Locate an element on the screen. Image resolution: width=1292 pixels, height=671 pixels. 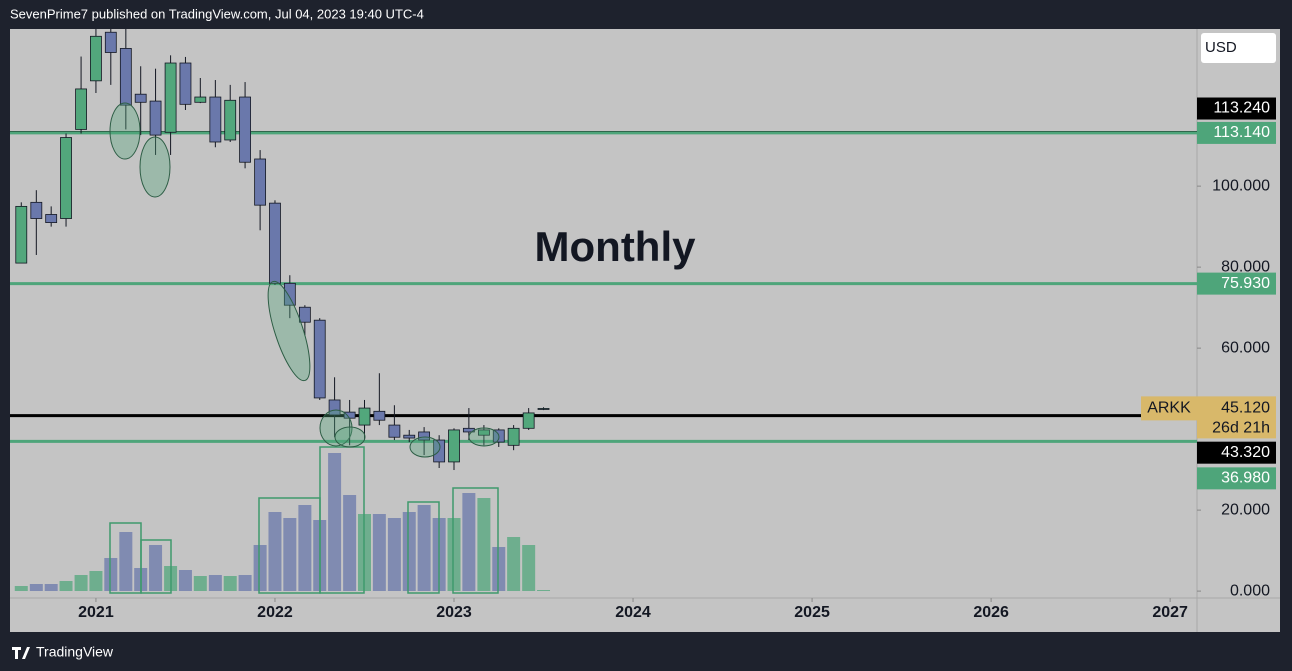
y-tick-label: 0.000 is located at coordinates (1250, 590).